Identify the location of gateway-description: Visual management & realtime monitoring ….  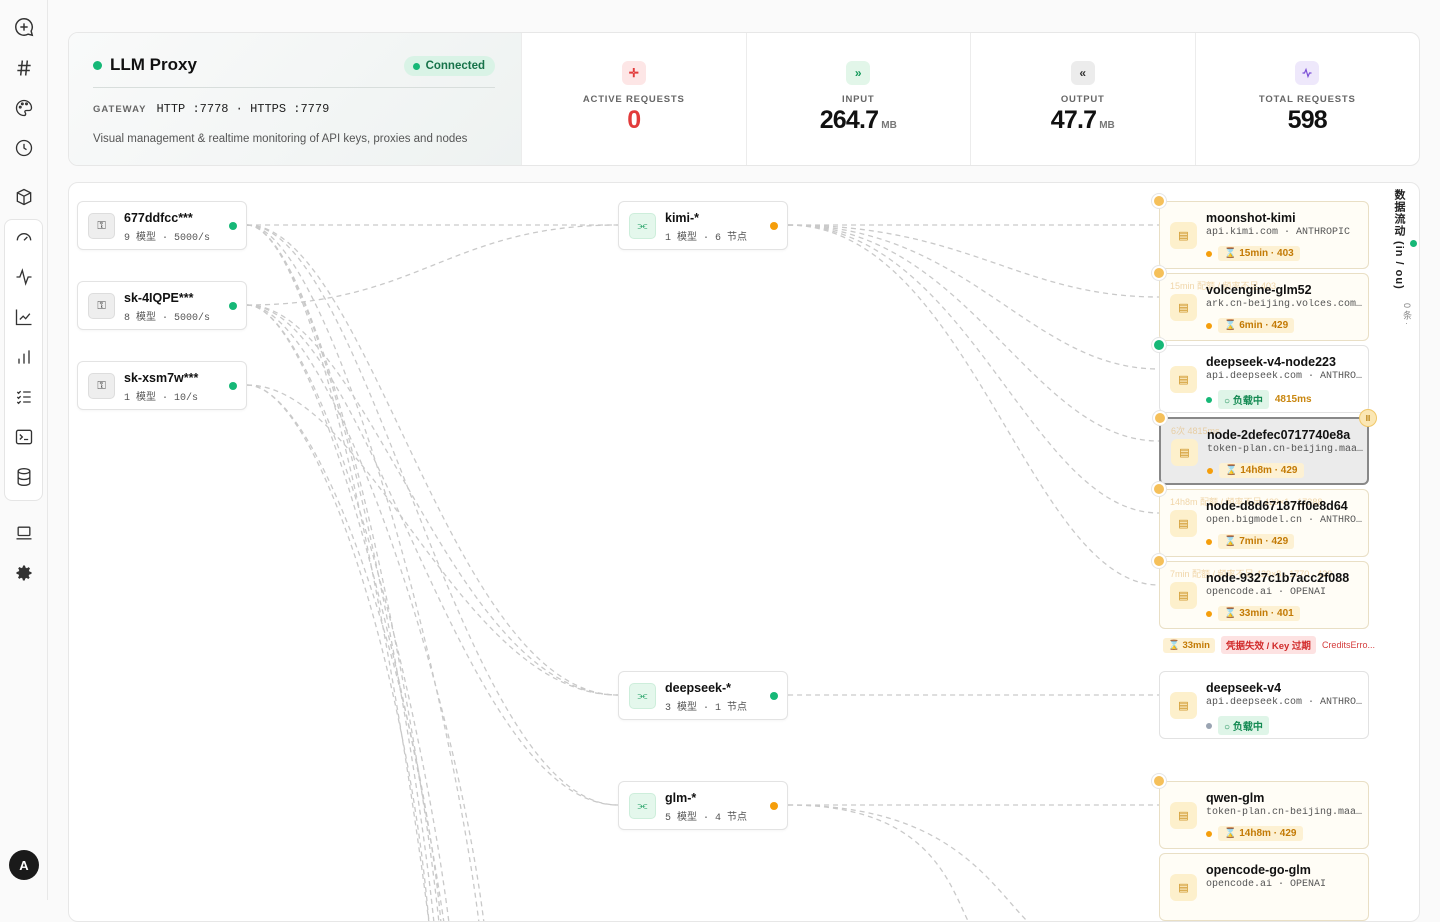
(280, 139).